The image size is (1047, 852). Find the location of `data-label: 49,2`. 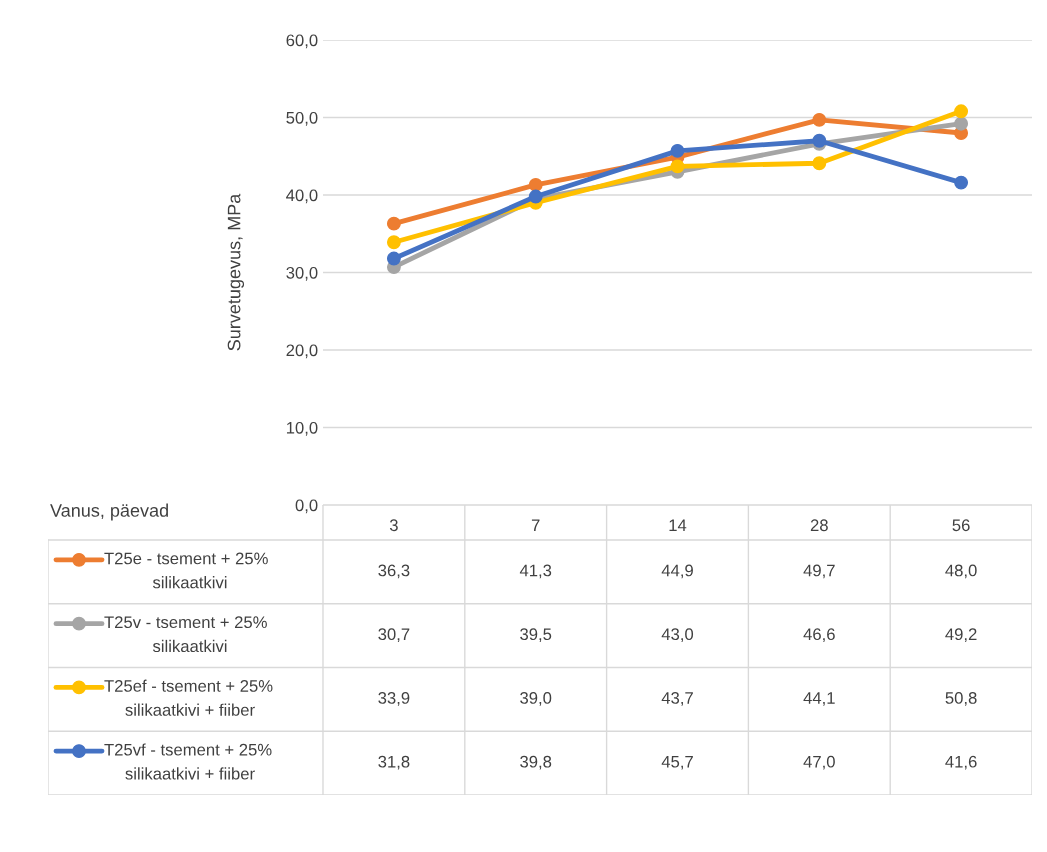

data-label: 49,2 is located at coordinates (961, 635).